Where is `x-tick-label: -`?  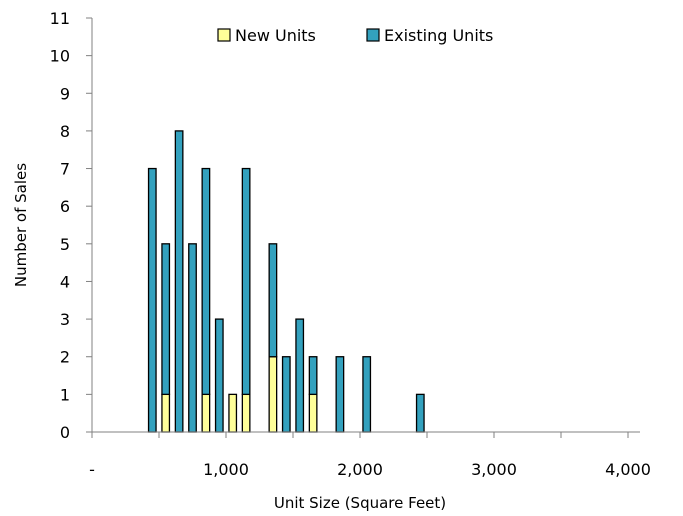
x-tick-label: - is located at coordinates (92, 469).